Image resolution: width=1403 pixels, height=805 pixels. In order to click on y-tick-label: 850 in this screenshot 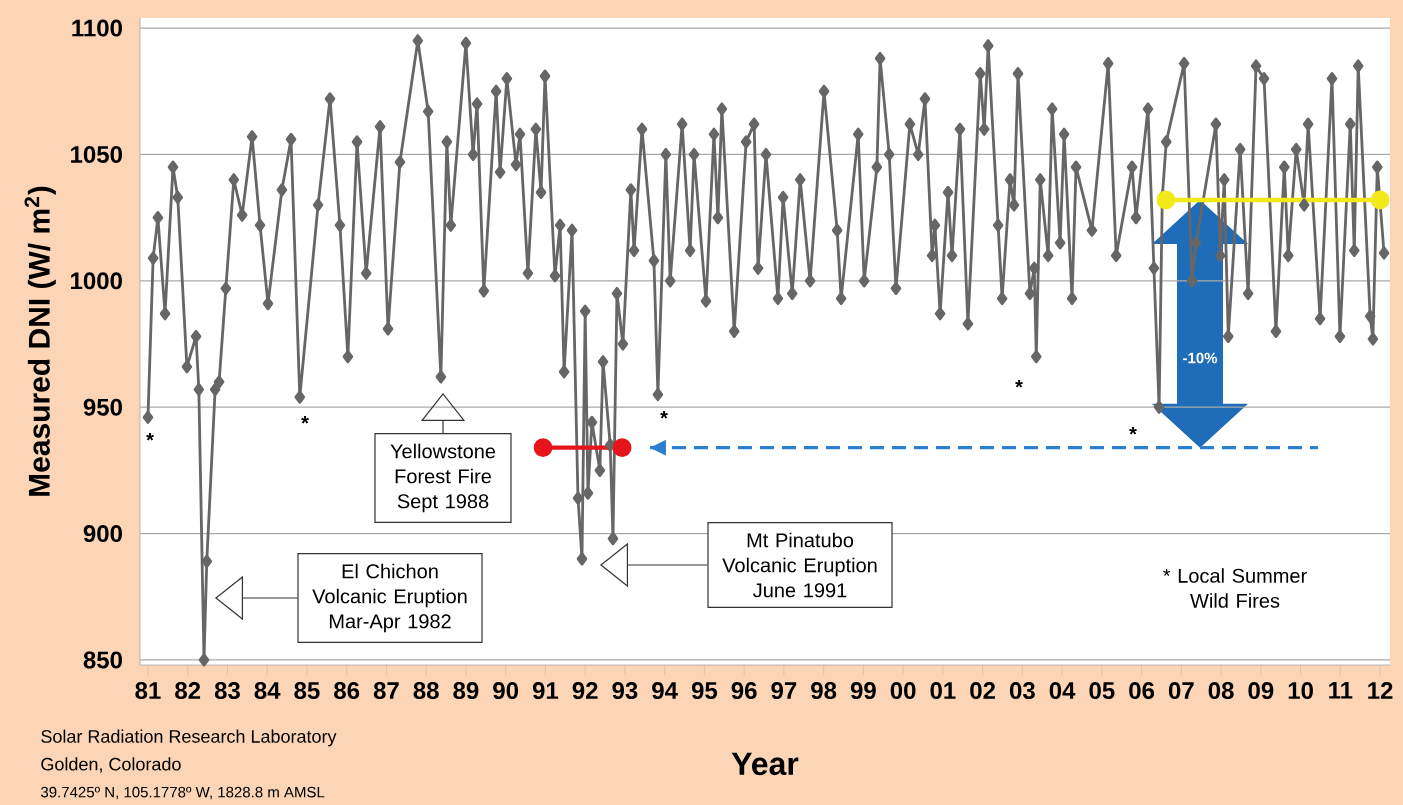, I will do `click(102, 660)`.